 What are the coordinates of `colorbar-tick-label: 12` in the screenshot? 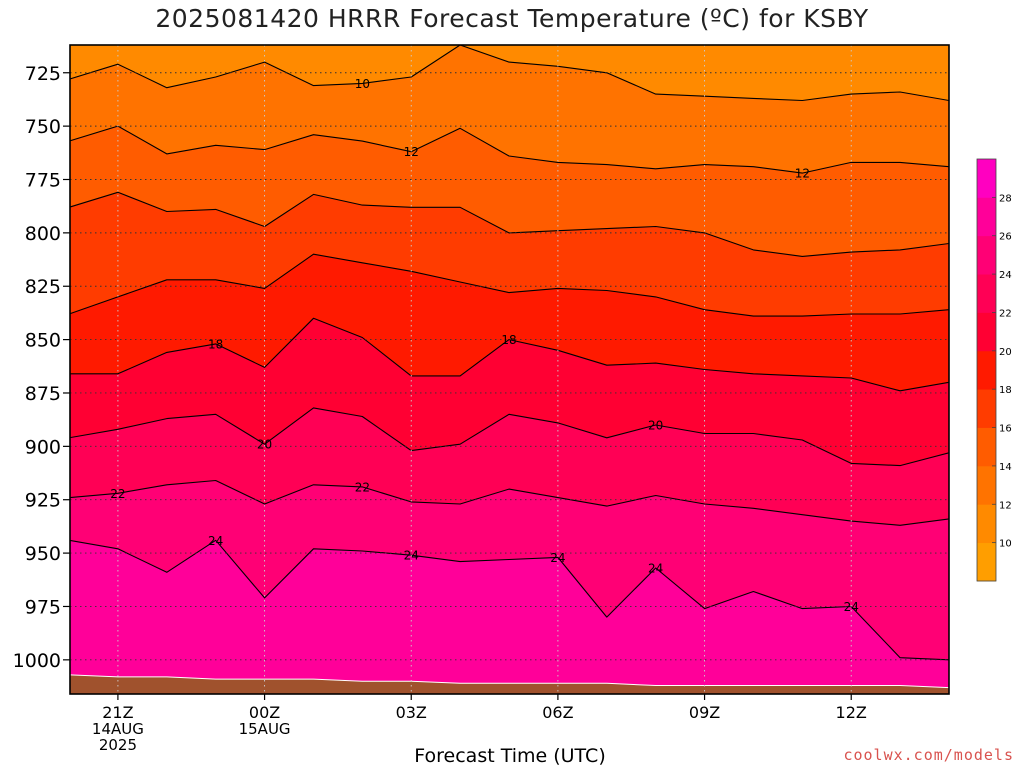 It's located at (1005, 505).